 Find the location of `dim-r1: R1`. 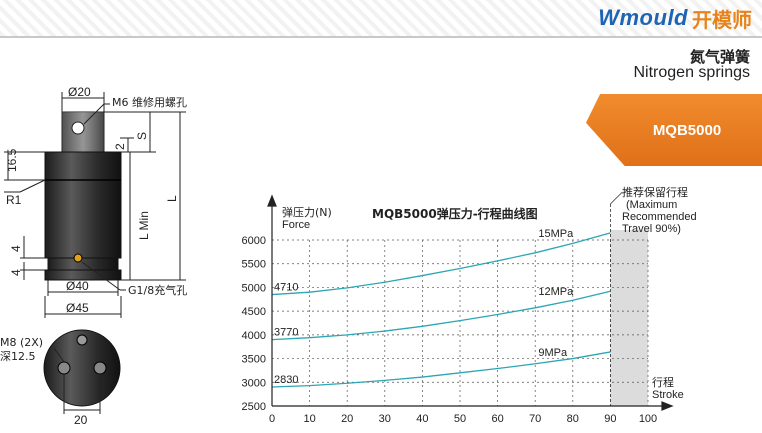

dim-r1: R1 is located at coordinates (14, 200).